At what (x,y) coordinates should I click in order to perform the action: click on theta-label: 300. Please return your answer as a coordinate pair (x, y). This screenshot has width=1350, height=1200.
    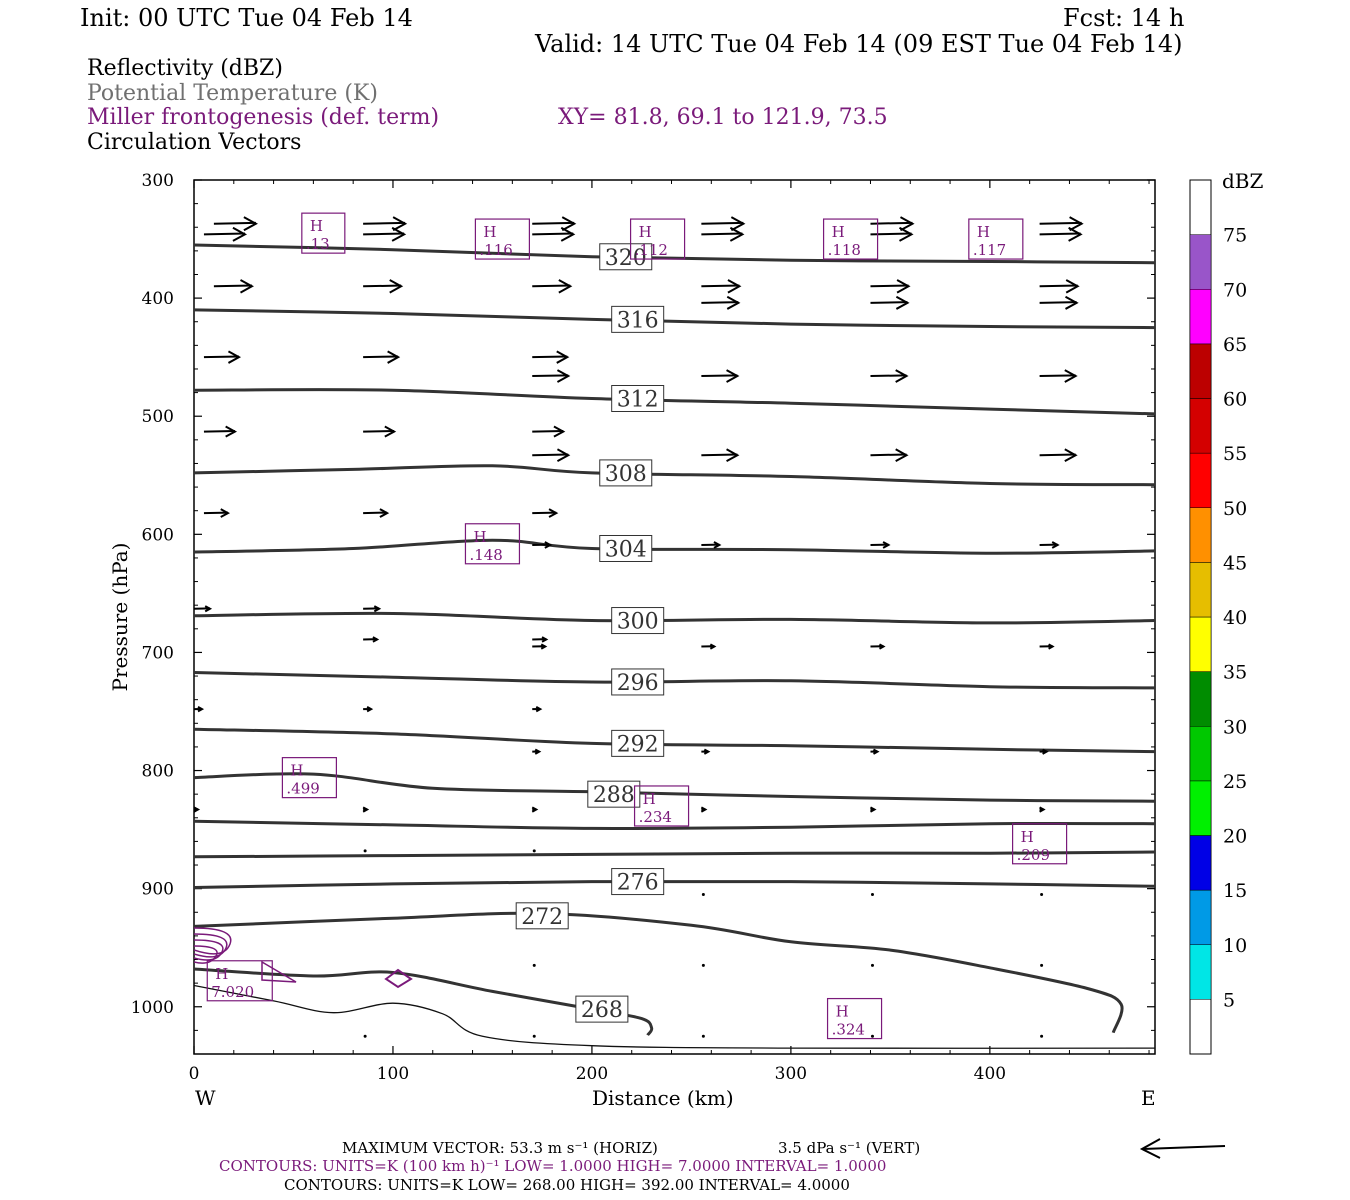
    Looking at the image, I should click on (638, 622).